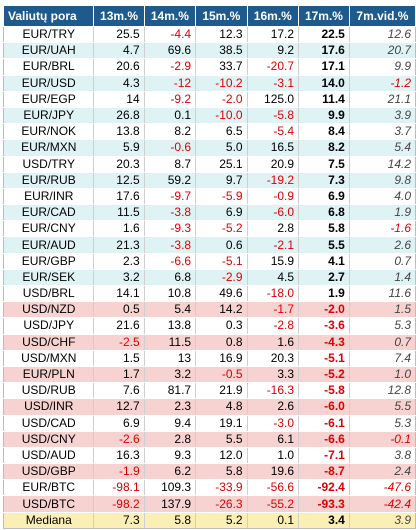 Image resolution: width=416 pixels, height=530 pixels. I want to click on value-cell: -5.4, so click(273, 132).